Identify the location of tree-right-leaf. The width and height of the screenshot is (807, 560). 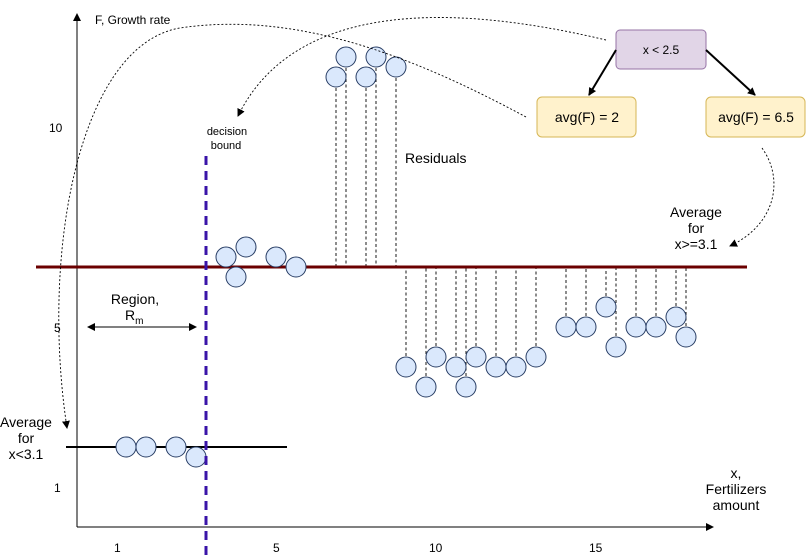
(755, 117).